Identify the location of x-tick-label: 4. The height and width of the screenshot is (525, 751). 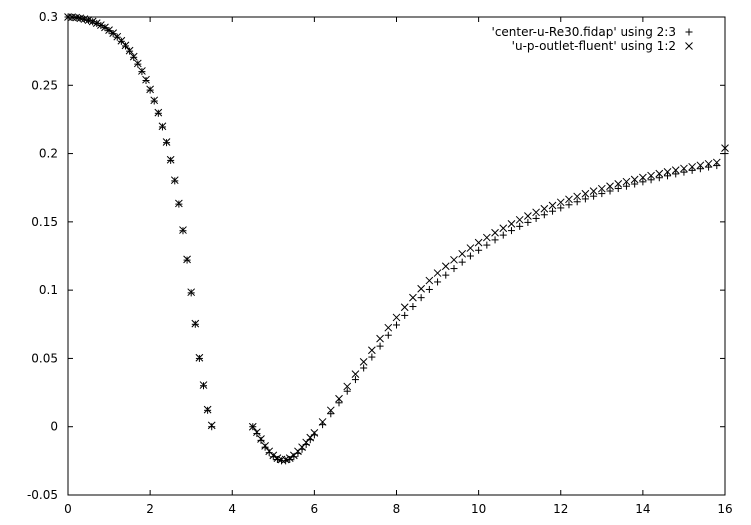
(232, 509).